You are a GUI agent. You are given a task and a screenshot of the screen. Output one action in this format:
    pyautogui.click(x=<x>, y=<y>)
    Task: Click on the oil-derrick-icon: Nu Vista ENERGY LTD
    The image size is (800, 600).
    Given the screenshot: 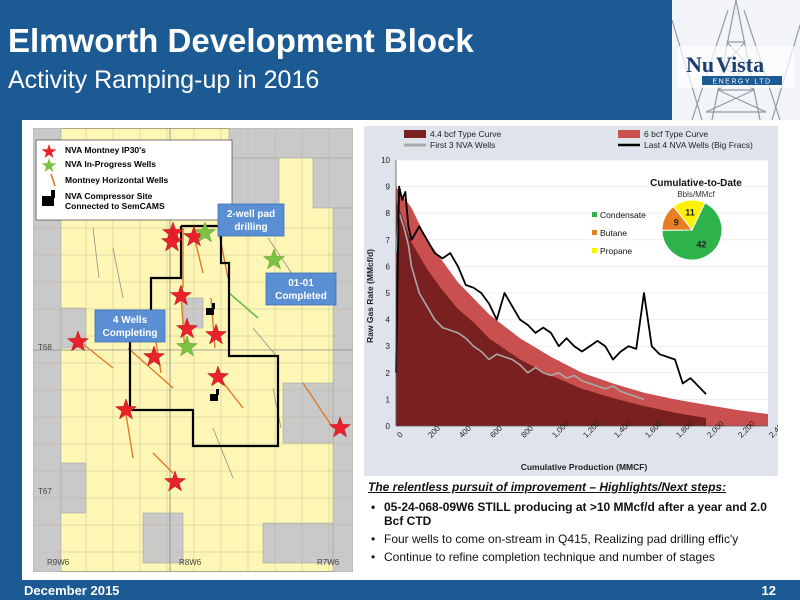 What is the action you would take?
    pyautogui.click(x=736, y=60)
    